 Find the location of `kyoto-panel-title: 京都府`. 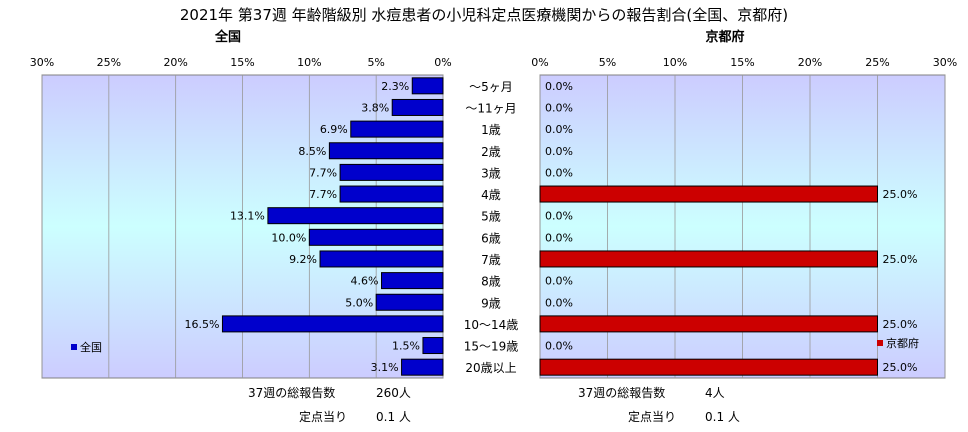

kyoto-panel-title: 京都府 is located at coordinates (724, 37).